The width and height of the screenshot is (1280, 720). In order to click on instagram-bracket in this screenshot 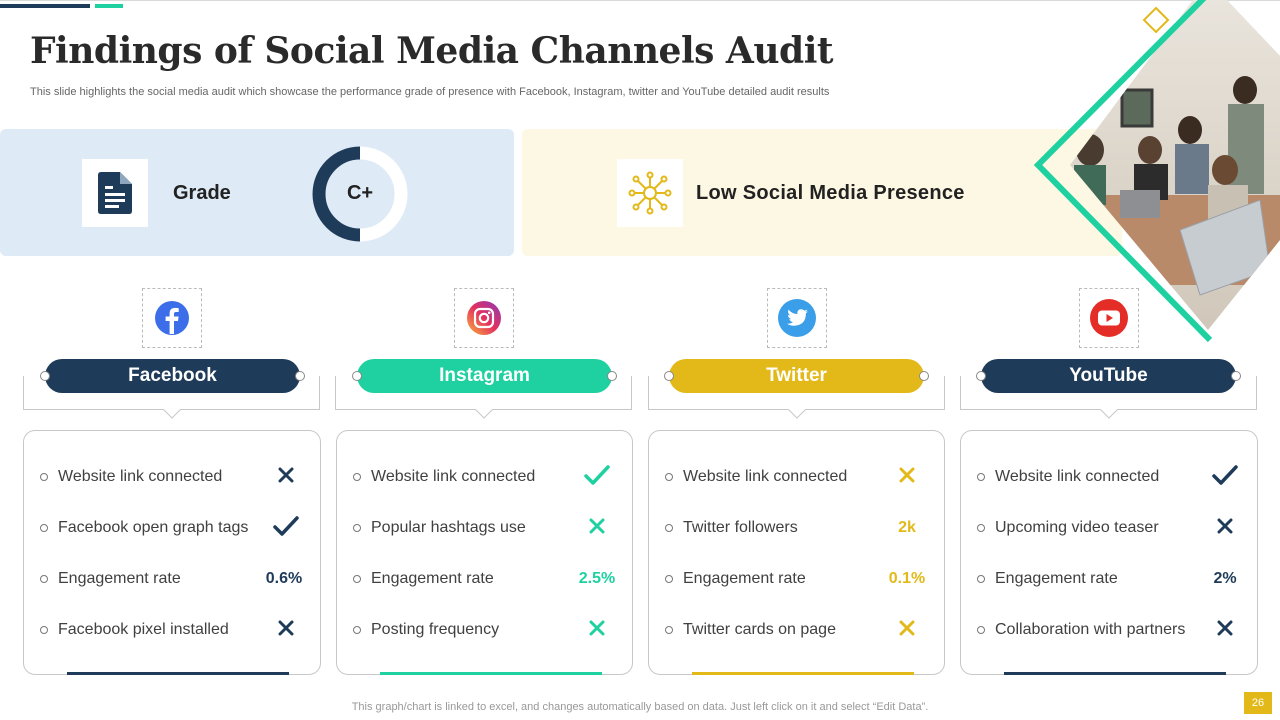, I will do `click(483, 393)`.